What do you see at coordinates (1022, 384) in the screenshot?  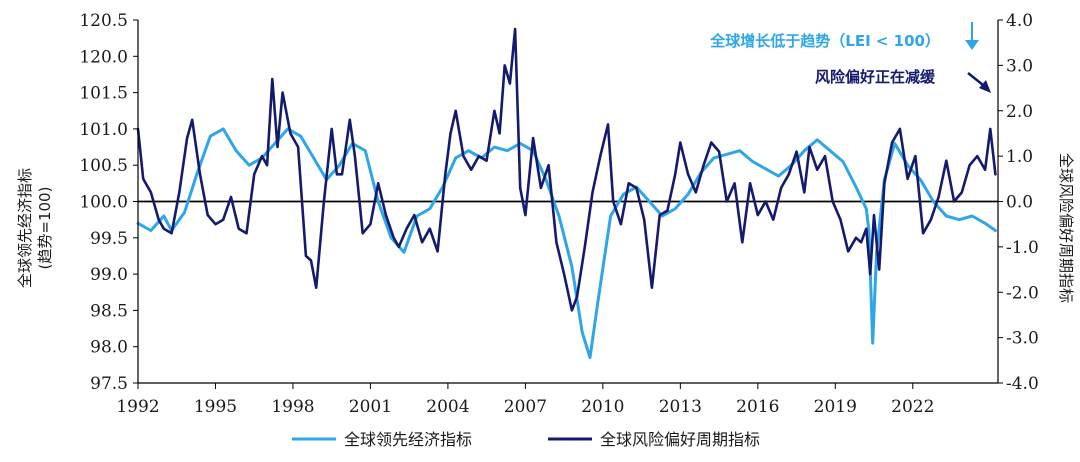 I see `right-tick-label: -4.0` at bounding box center [1022, 384].